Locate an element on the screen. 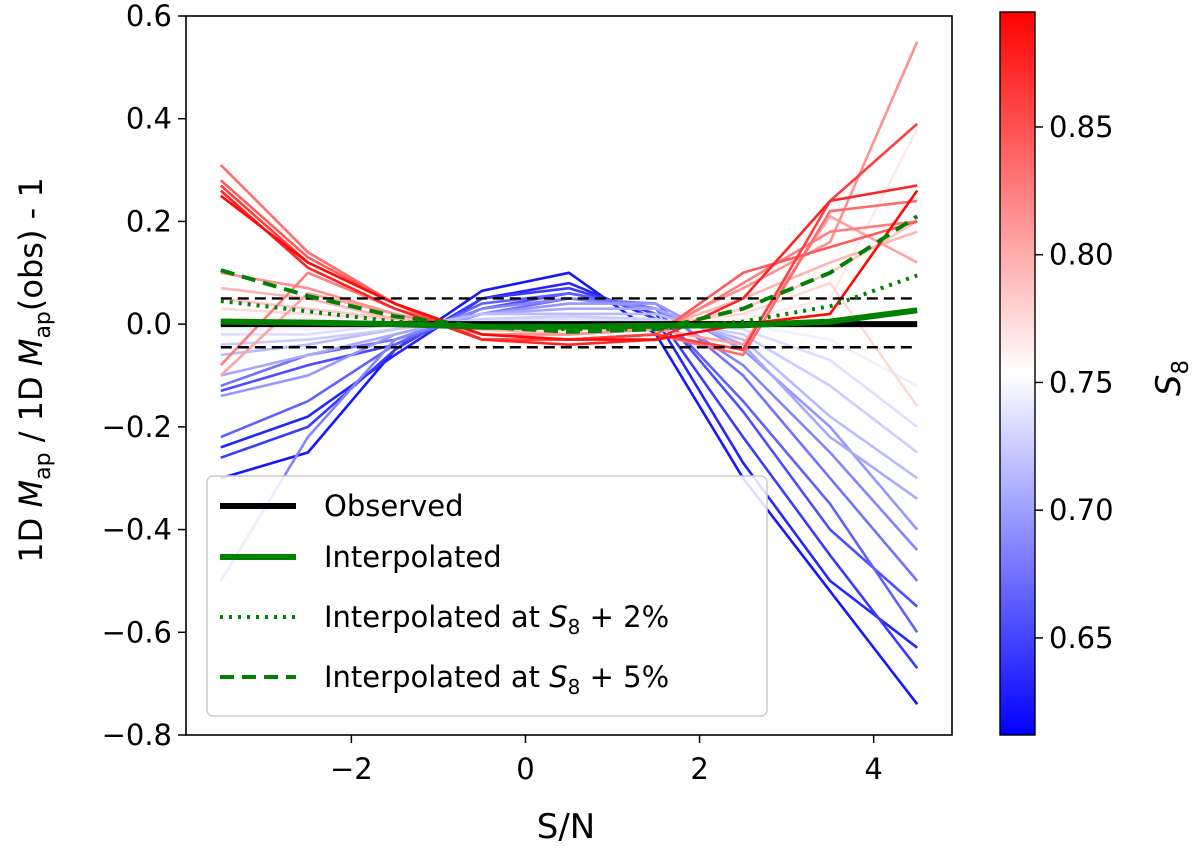 The width and height of the screenshot is (1200, 848). x-tick-label: 2 is located at coordinates (699, 769).